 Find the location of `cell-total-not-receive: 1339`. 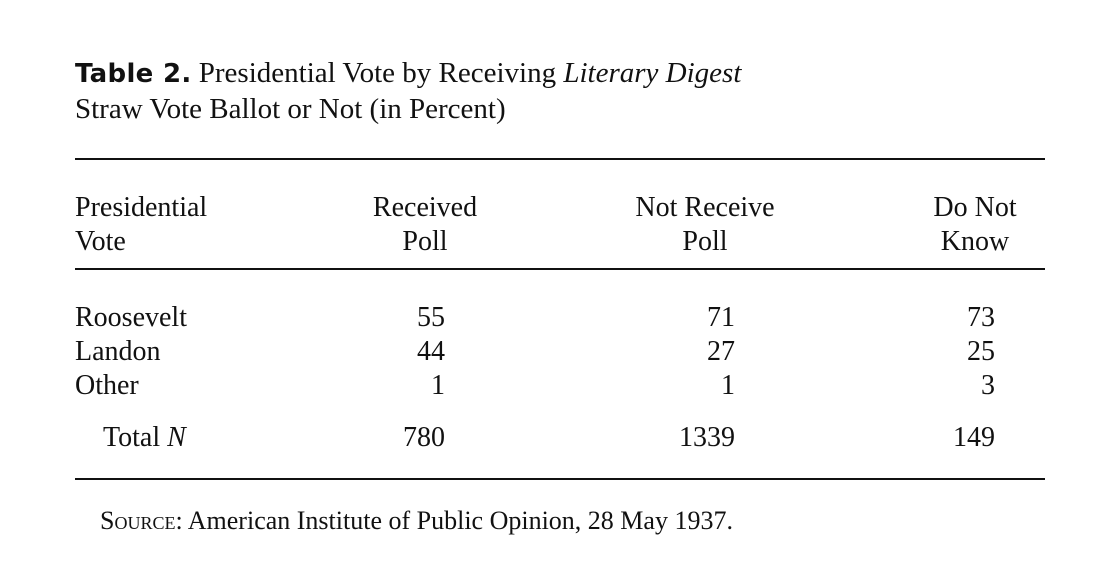

cell-total-not-receive: 1339 is located at coordinates (707, 437).